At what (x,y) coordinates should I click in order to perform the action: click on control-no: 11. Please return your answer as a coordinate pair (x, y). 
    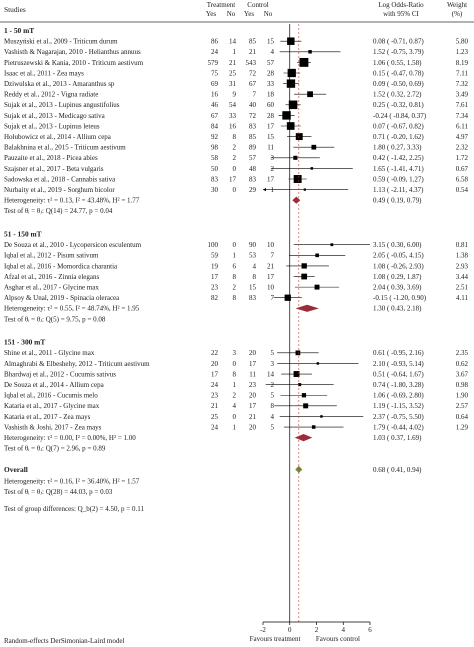
    Looking at the image, I should click on (270, 148).